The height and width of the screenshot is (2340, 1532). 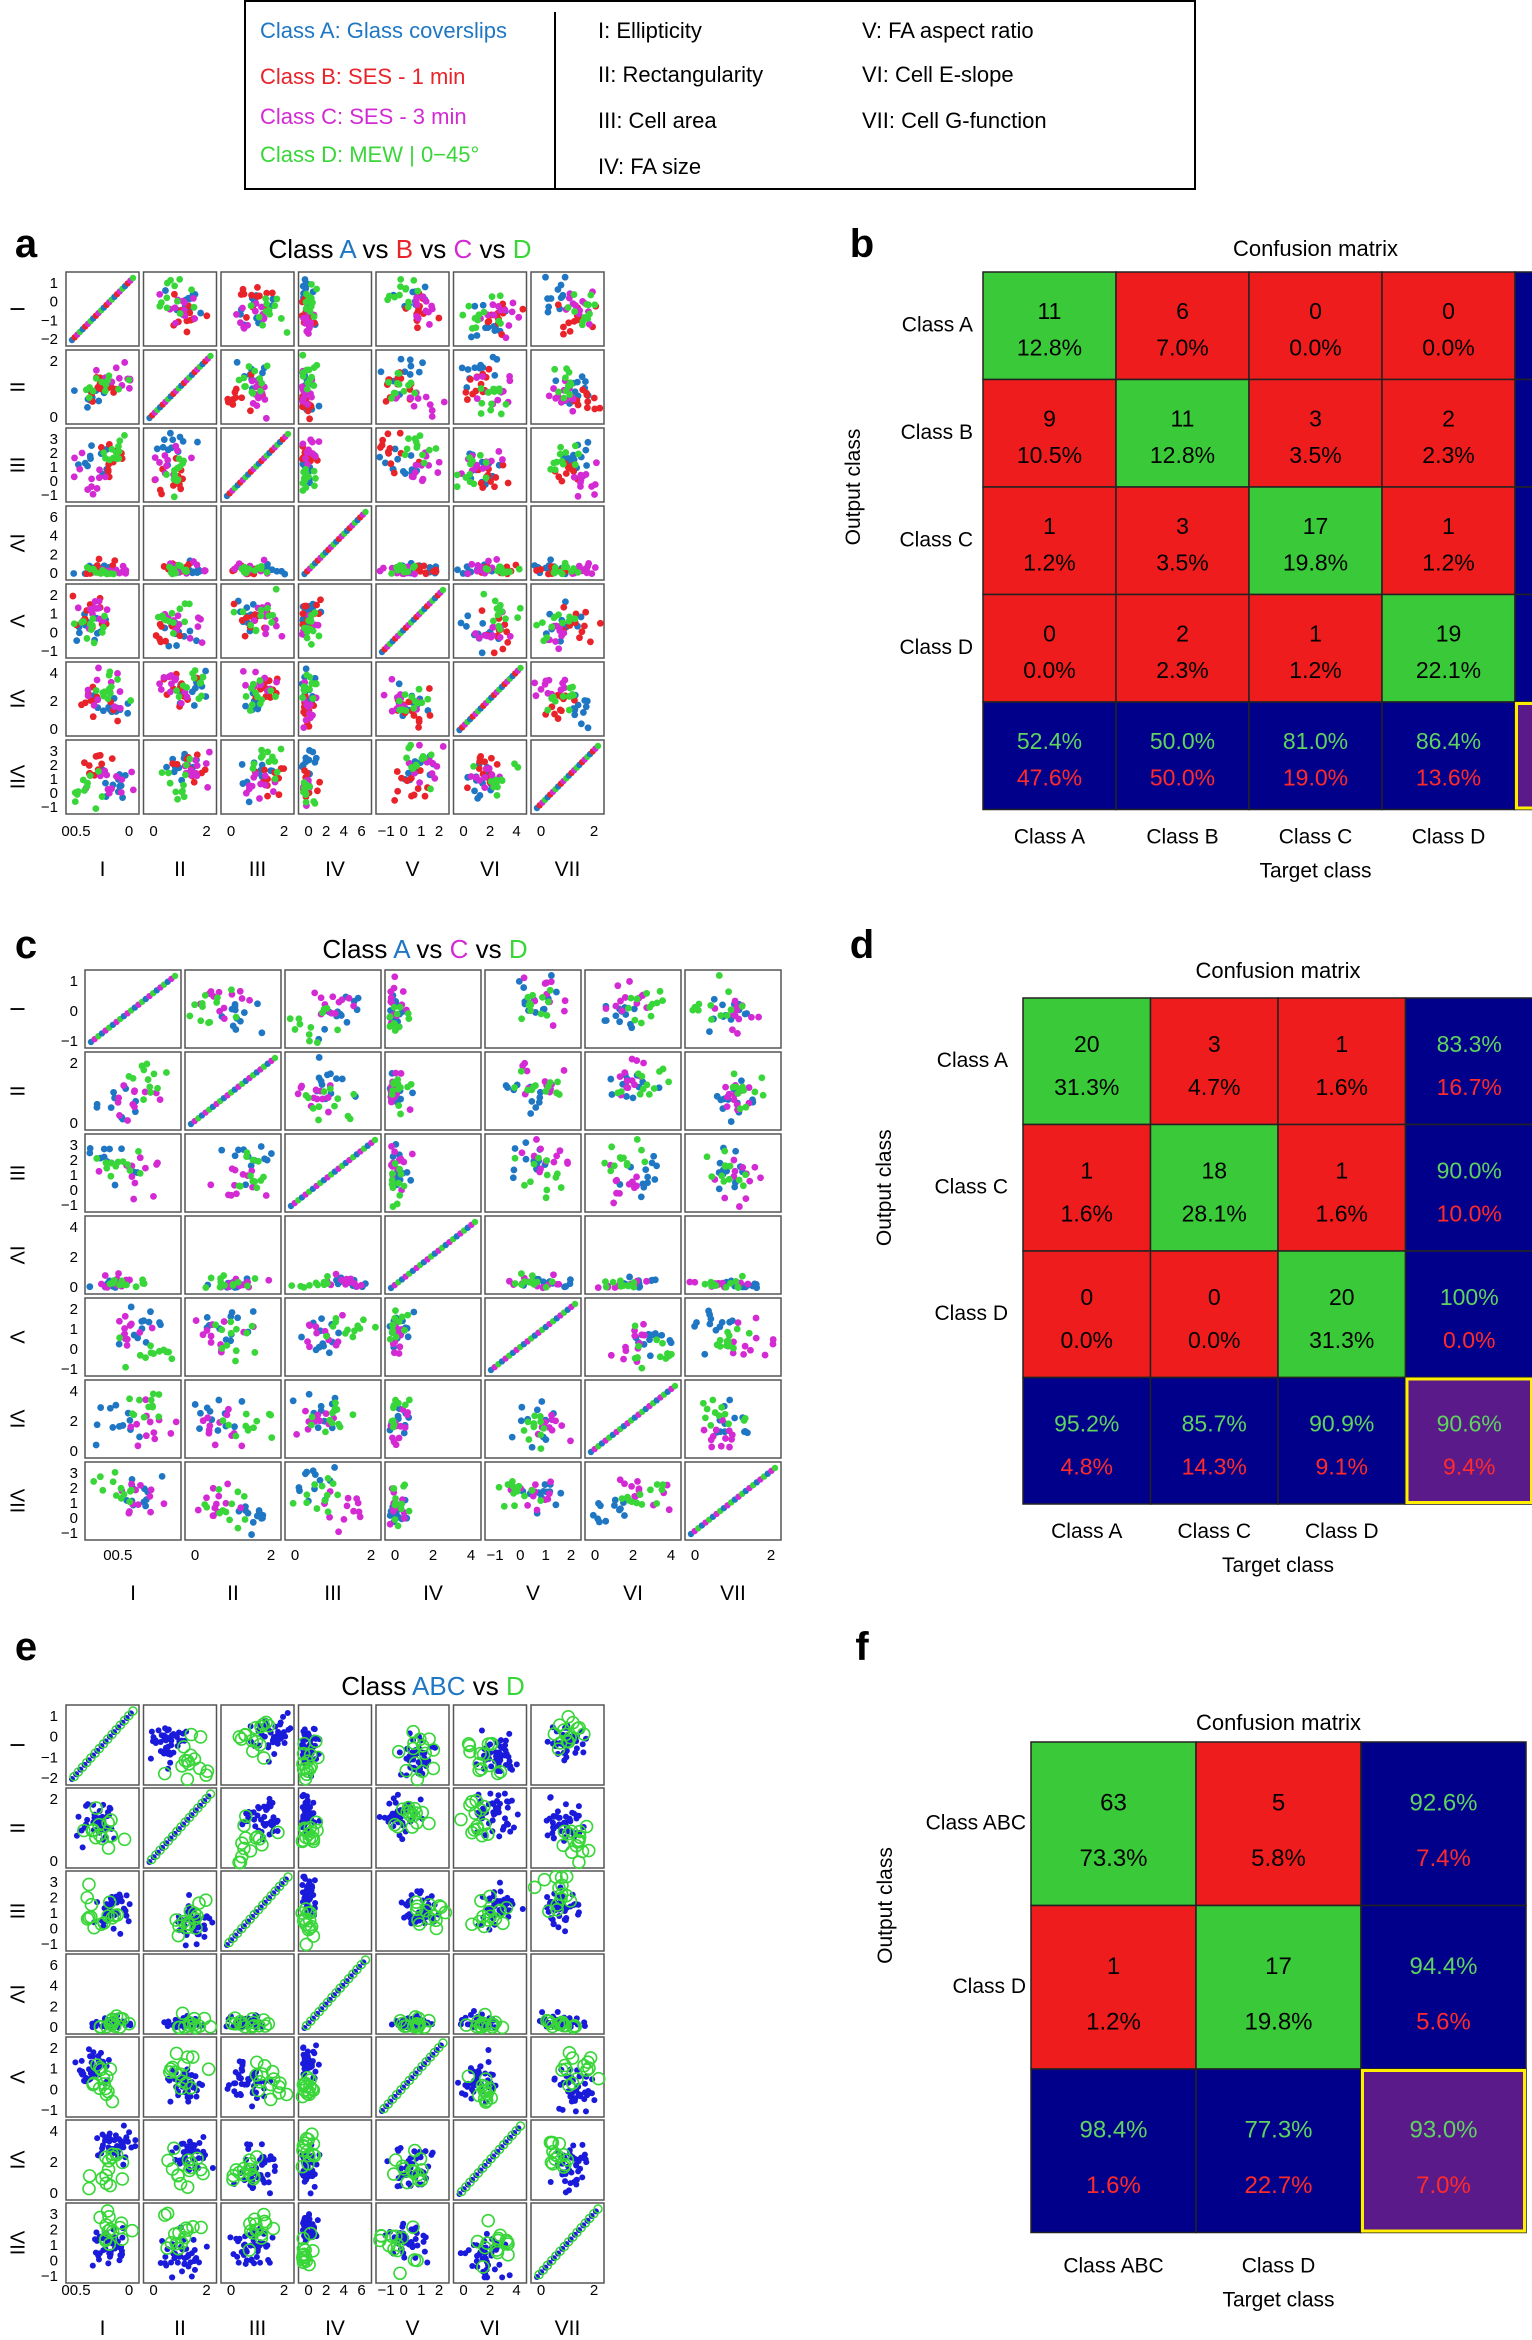 What do you see at coordinates (17, 1090) in the screenshot?
I see `row-label-II: II` at bounding box center [17, 1090].